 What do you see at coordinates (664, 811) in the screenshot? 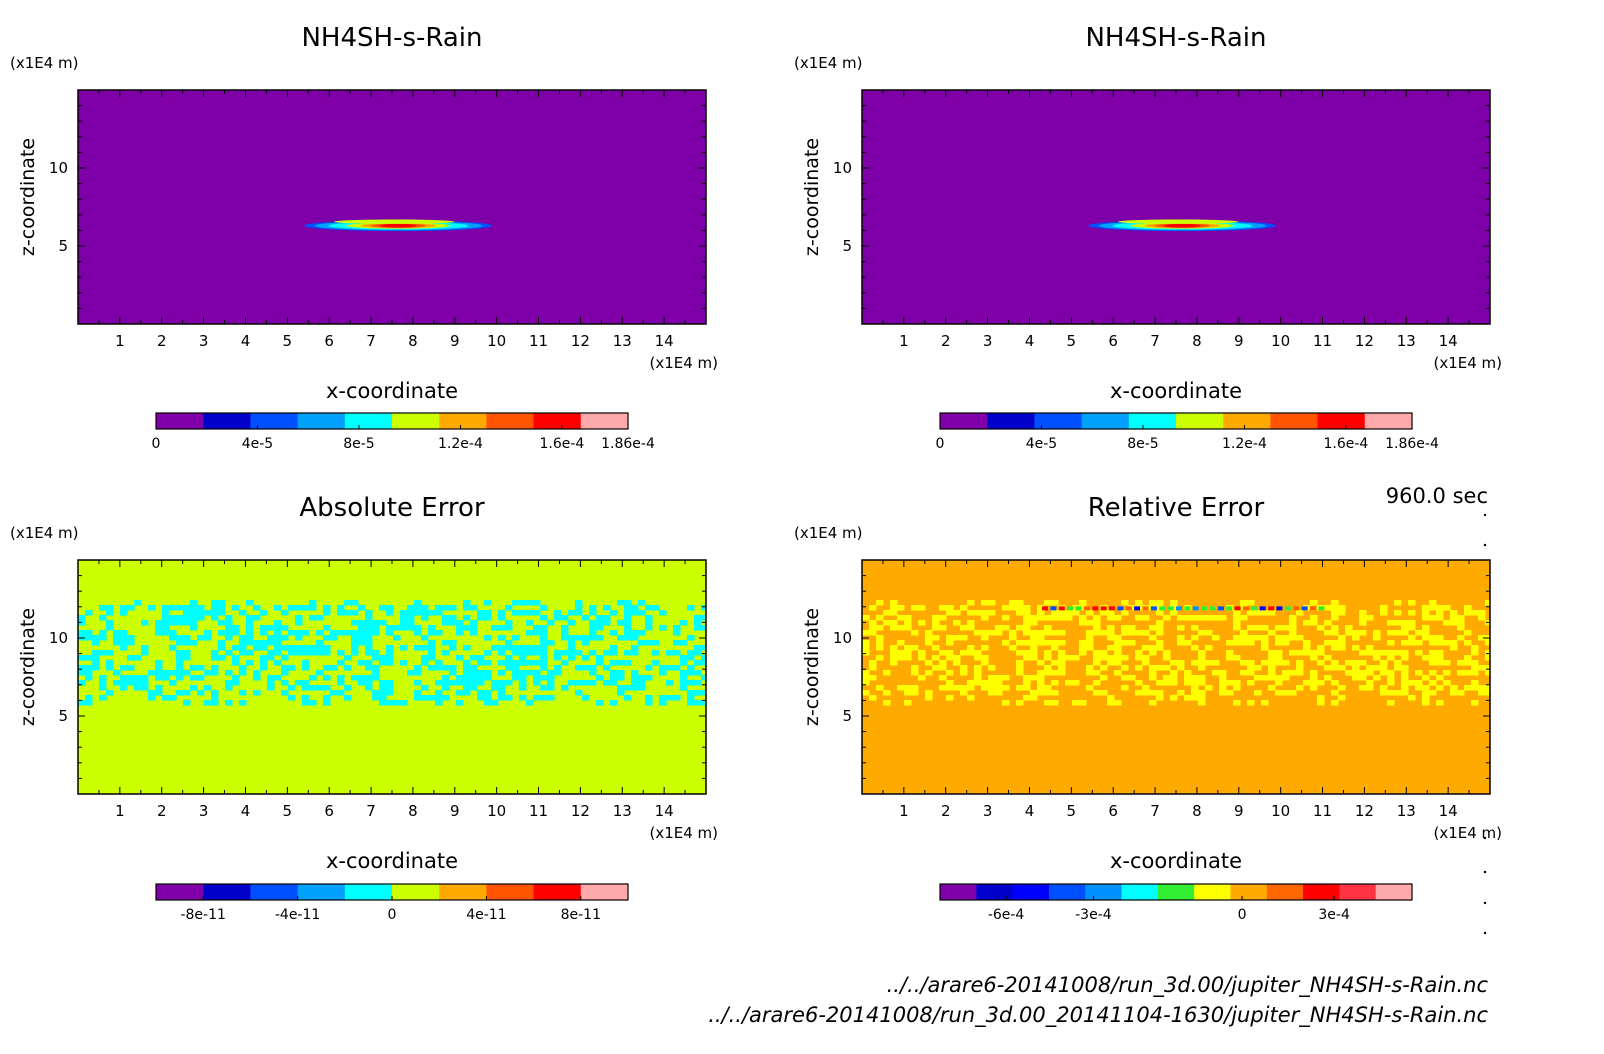
I see `x-tick-label: 14` at bounding box center [664, 811].